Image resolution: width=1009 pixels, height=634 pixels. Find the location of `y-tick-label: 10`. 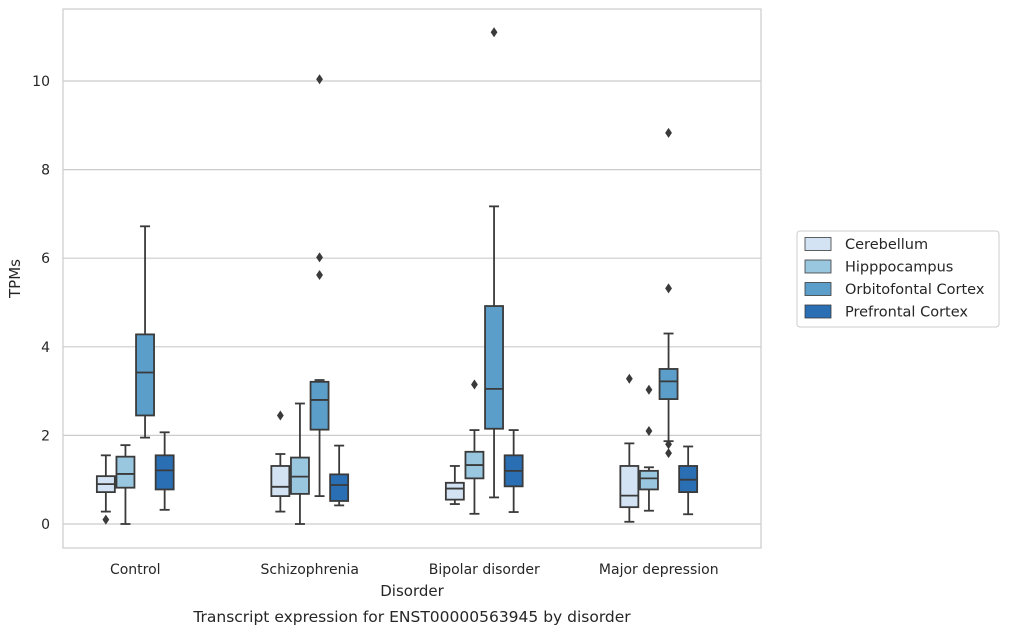

y-tick-label: 10 is located at coordinates (41, 82).